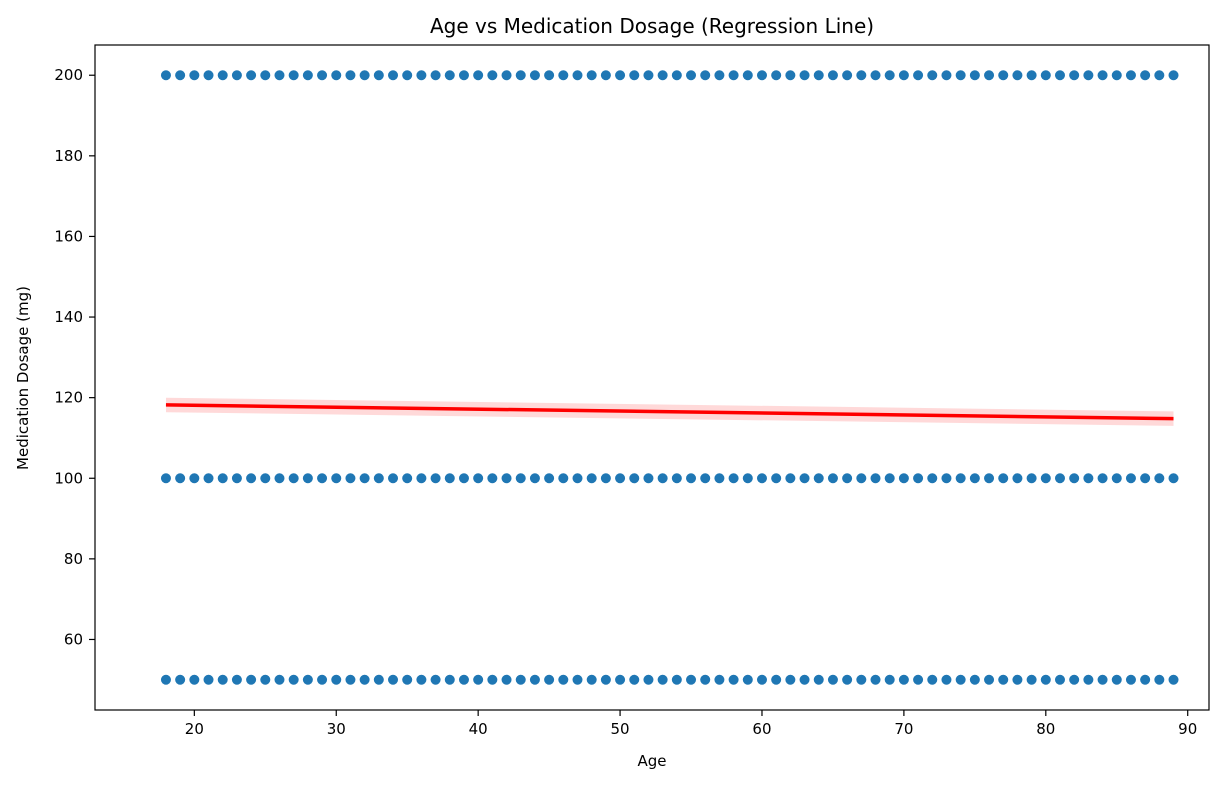 This screenshot has height=785, width=1224. Describe the element at coordinates (478, 729) in the screenshot. I see `x-tick-label: 40` at that location.